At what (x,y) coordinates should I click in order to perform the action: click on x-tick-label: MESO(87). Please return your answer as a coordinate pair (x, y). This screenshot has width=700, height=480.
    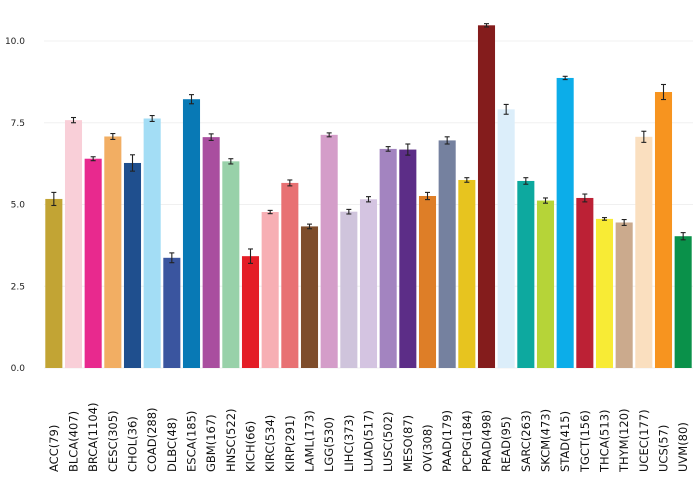
    Looking at the image, I should click on (408, 443).